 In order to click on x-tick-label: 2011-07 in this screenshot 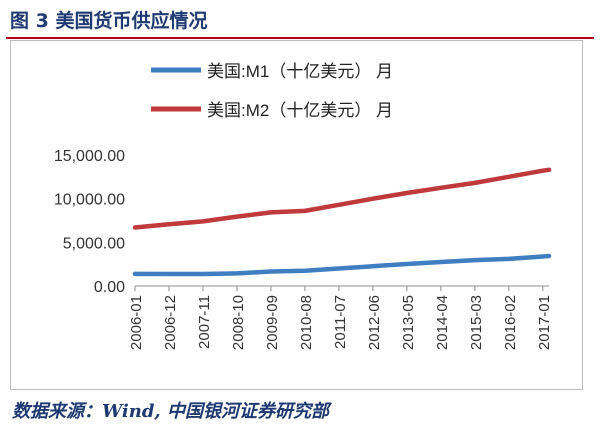, I will do `click(340, 322)`.